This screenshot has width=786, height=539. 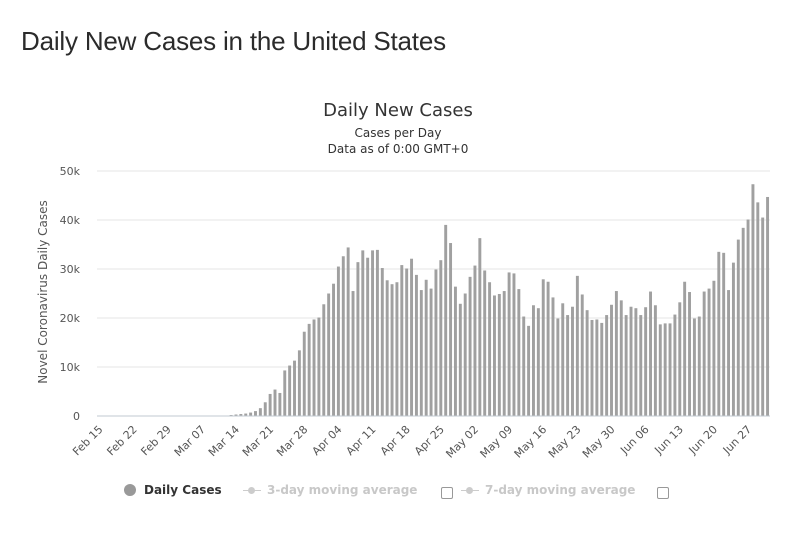 What do you see at coordinates (548, 490) in the screenshot?
I see `legend-7day-average: 7-day moving average` at bounding box center [548, 490].